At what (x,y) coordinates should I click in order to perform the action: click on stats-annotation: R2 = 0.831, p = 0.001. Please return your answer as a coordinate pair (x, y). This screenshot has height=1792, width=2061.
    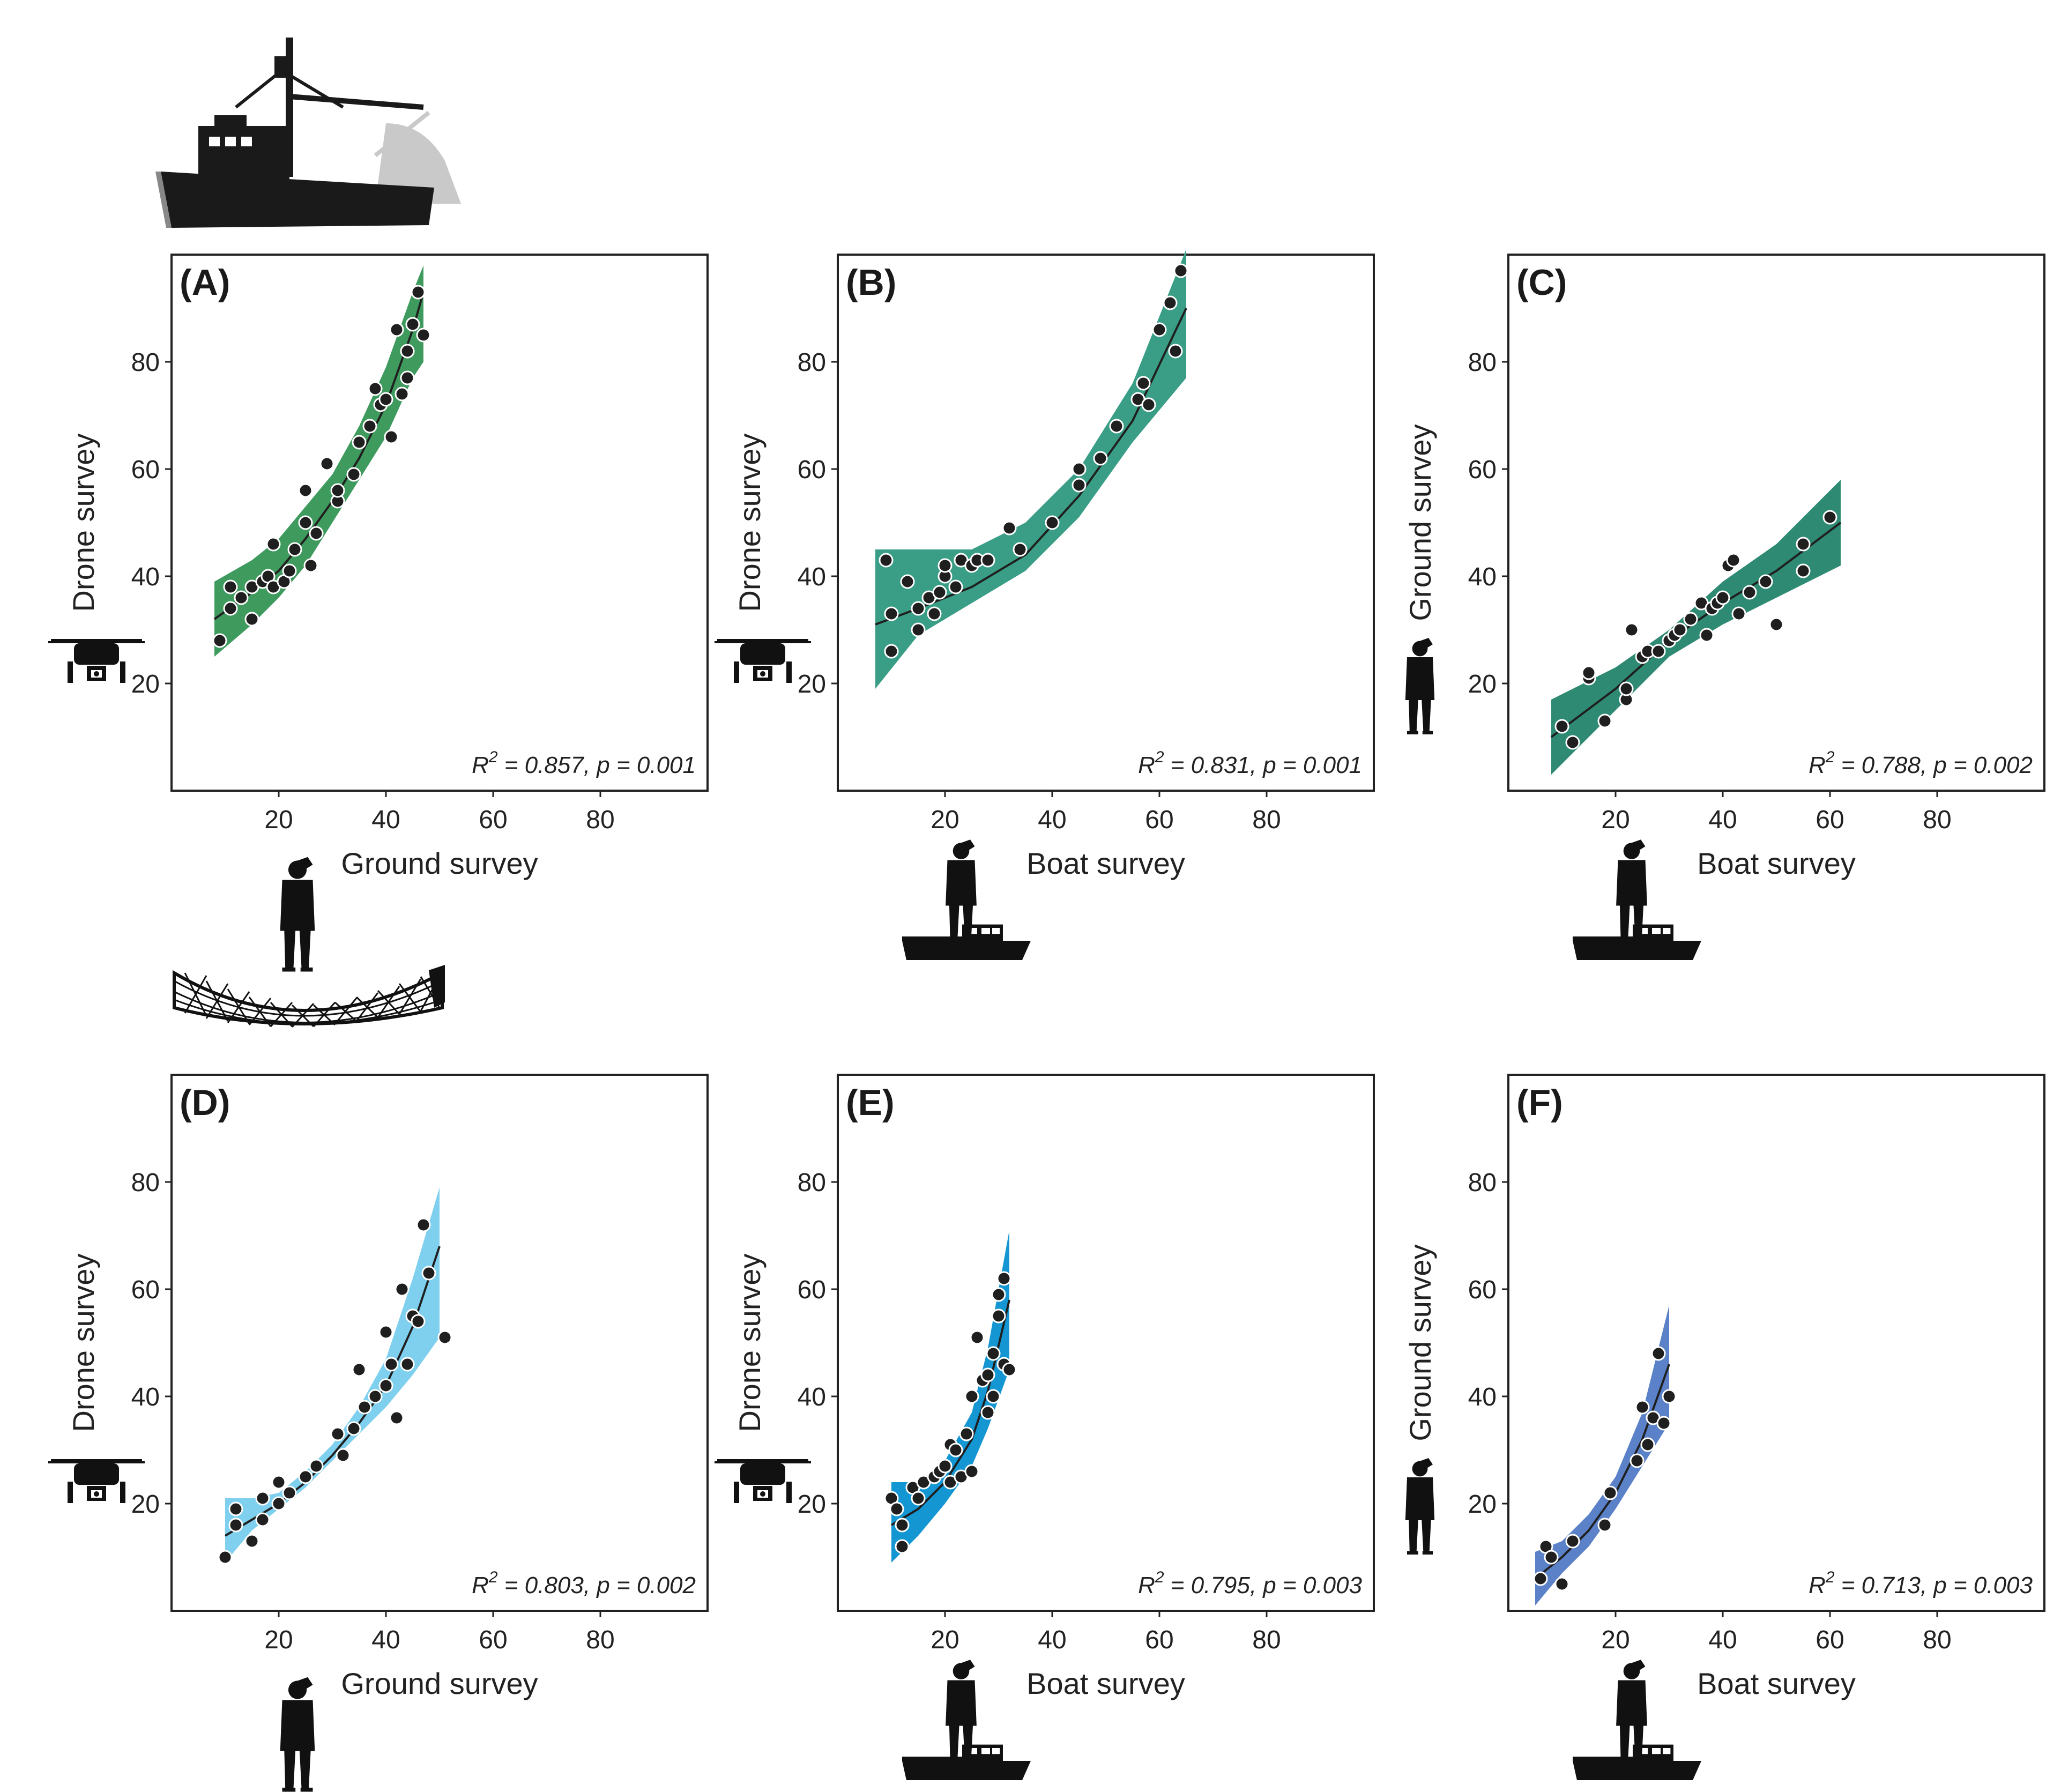
    Looking at the image, I should click on (1250, 763).